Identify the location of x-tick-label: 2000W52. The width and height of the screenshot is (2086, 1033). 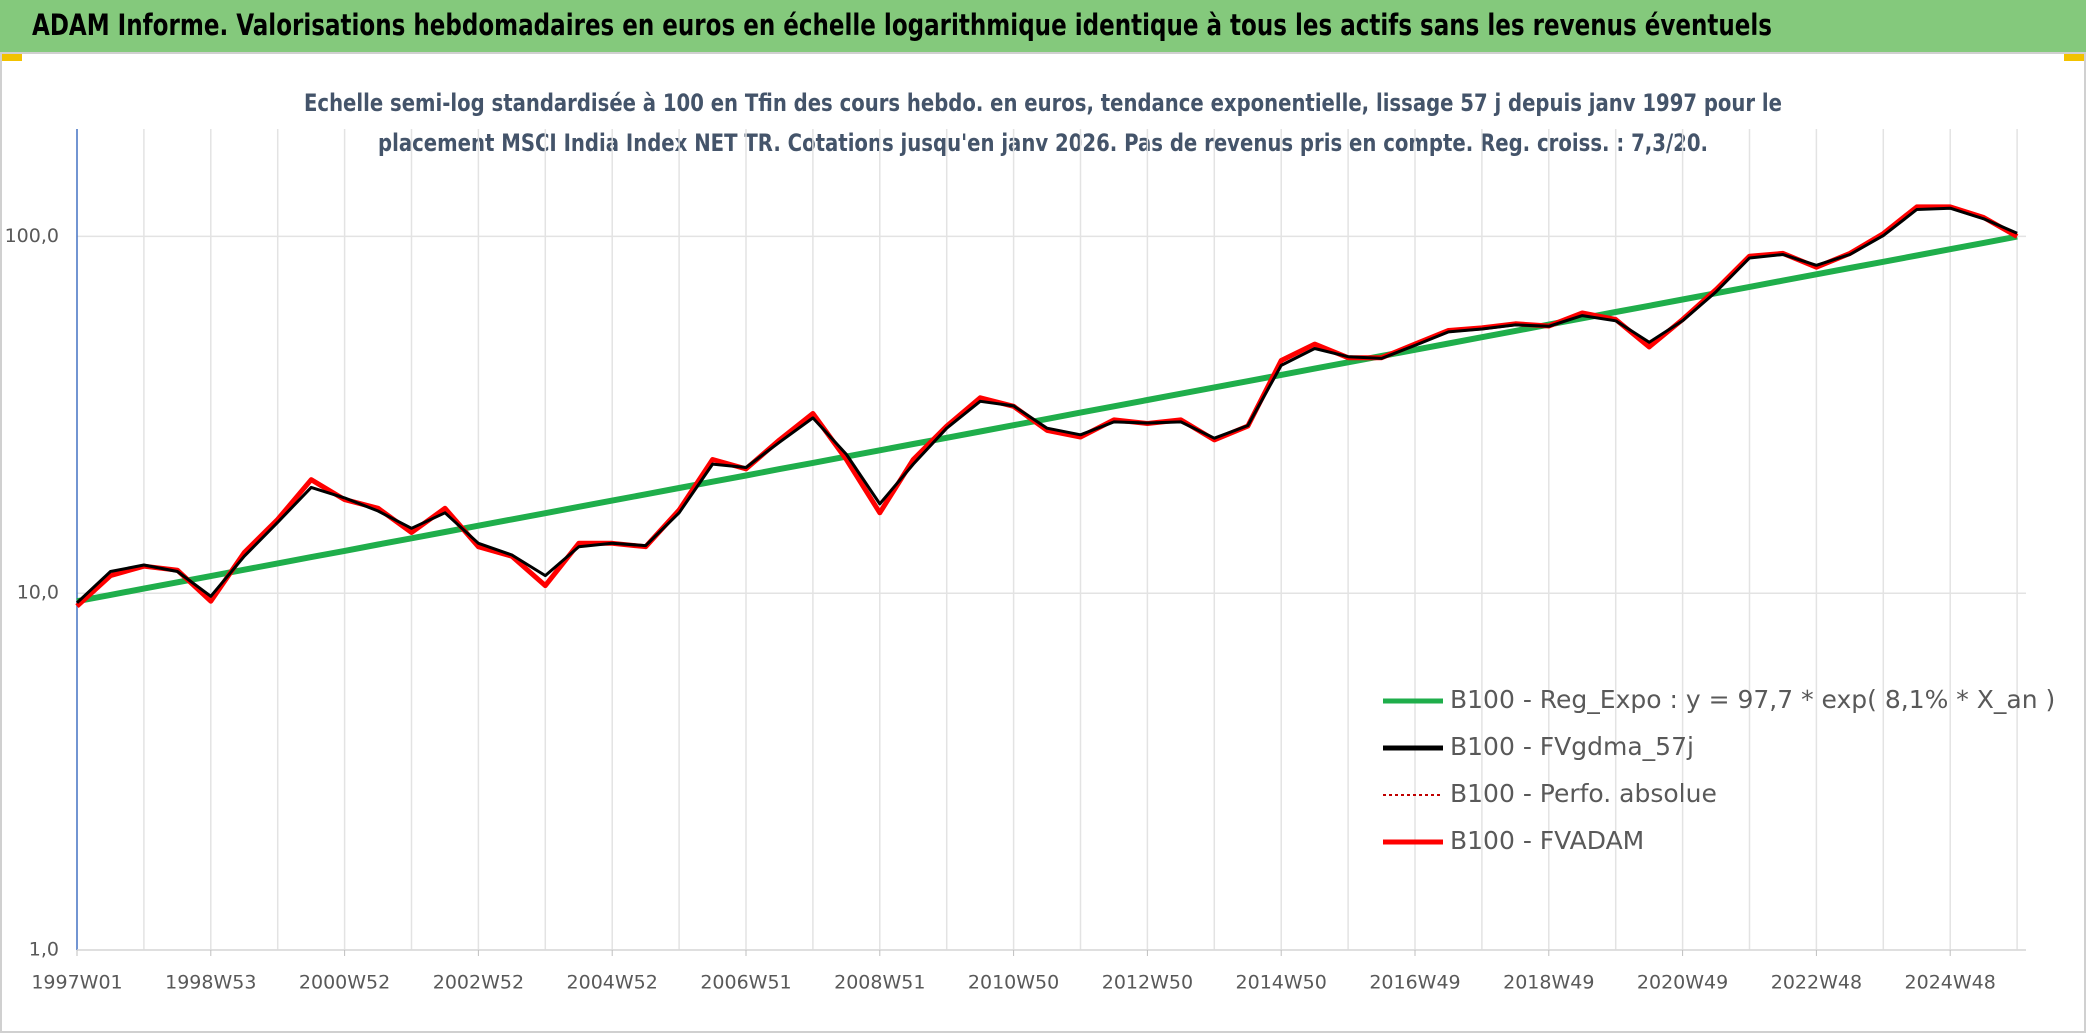
(344, 983).